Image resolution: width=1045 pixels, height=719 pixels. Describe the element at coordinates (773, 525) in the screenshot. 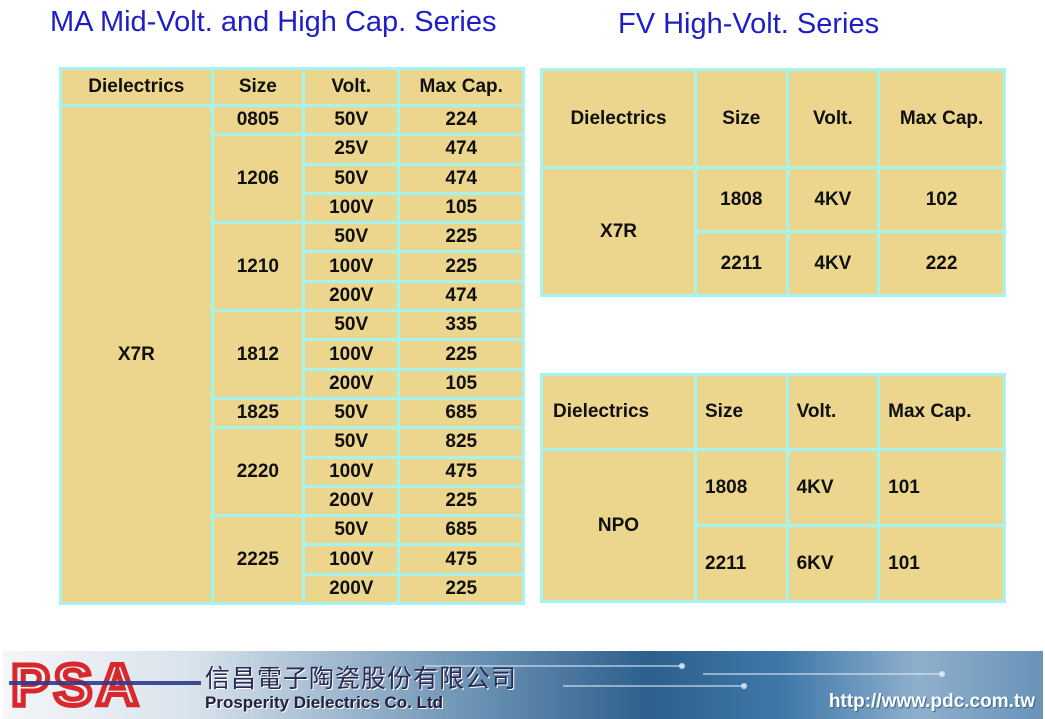

I see `table-row: NPO 1808 4KV 101` at that location.